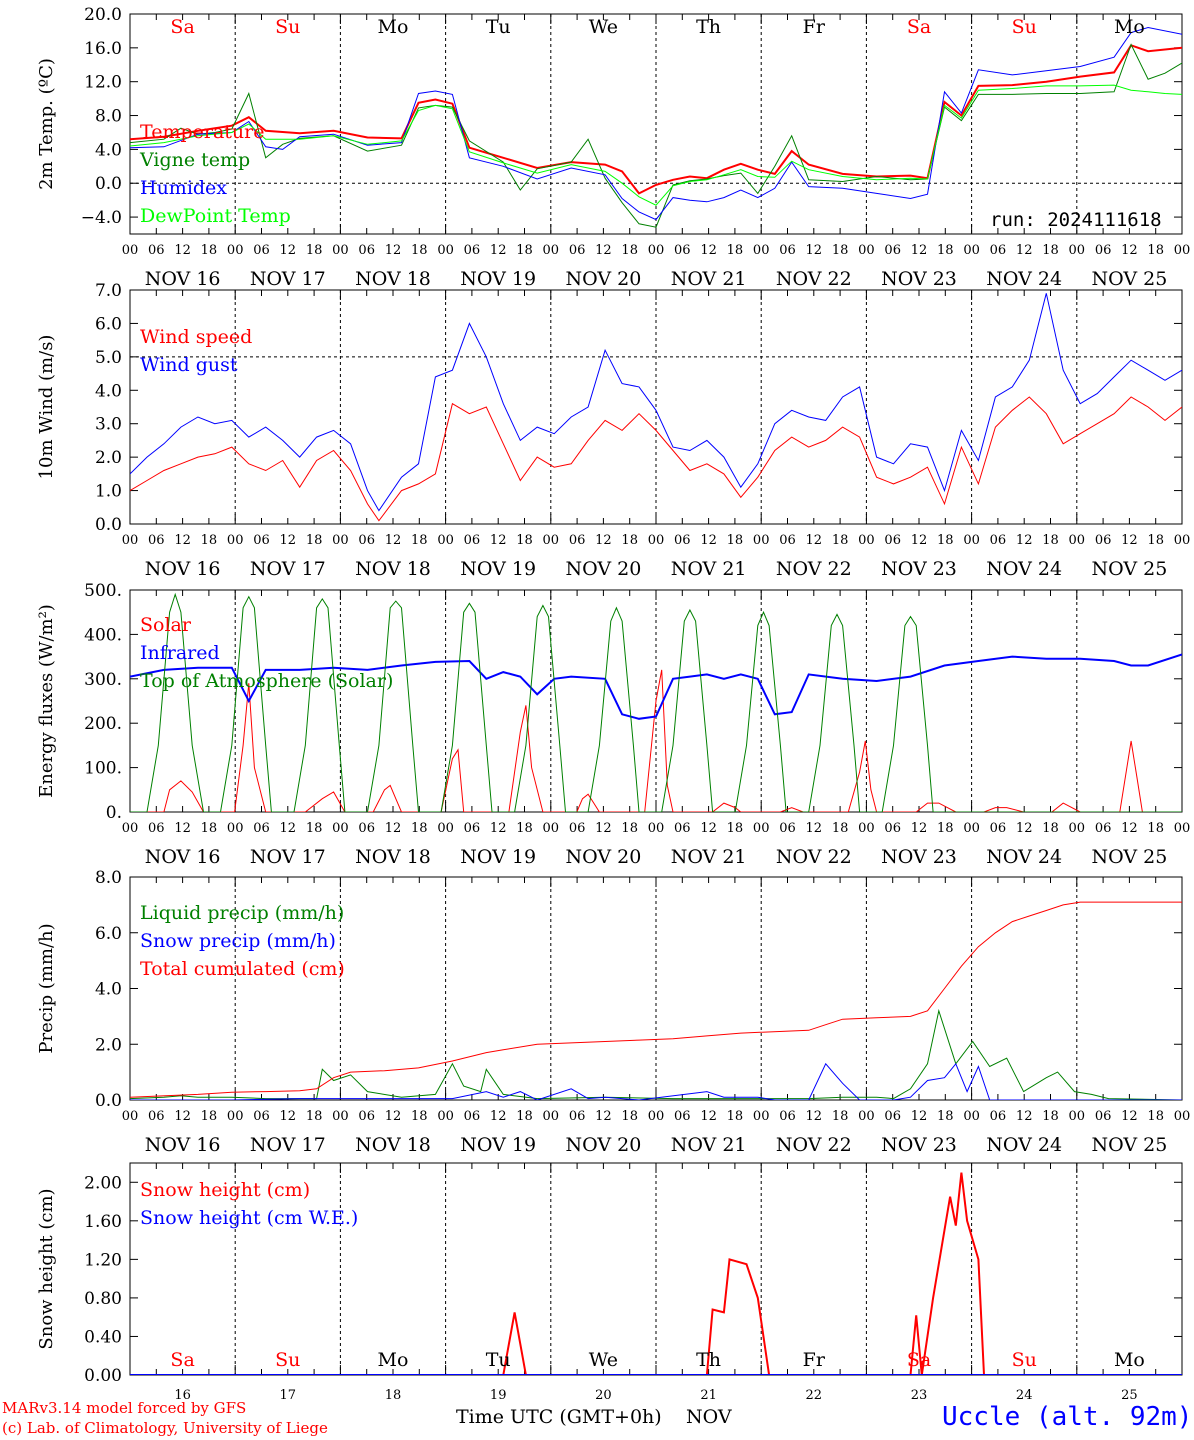 The height and width of the screenshot is (1440, 1194). What do you see at coordinates (46, 1268) in the screenshot?
I see `y-axis-label: Snow height (cm)` at bounding box center [46, 1268].